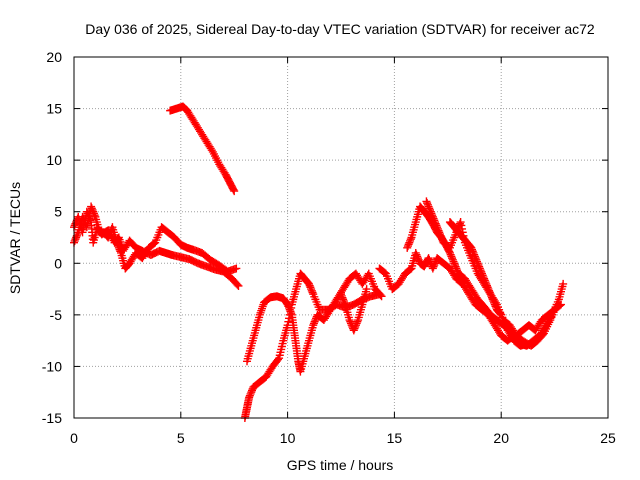 This screenshot has height=480, width=640. Describe the element at coordinates (58, 212) in the screenshot. I see `y-tick-label: 5` at that location.